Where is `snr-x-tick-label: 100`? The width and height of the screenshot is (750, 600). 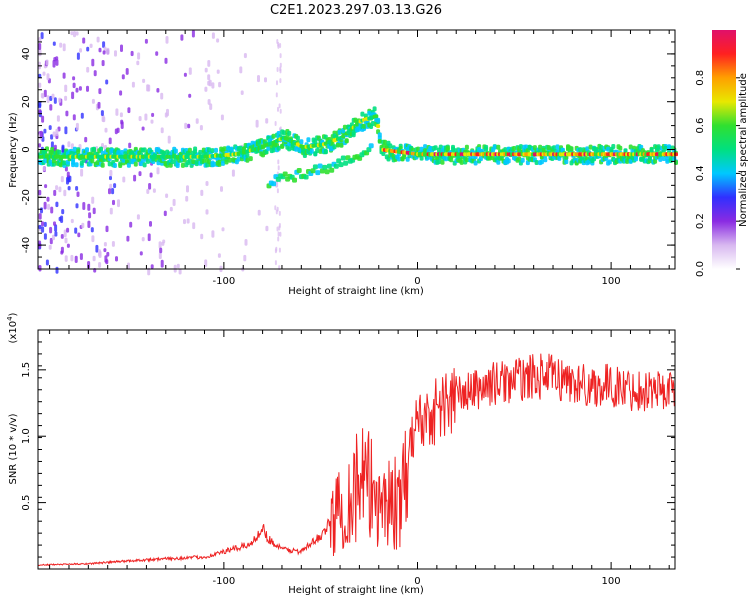 snr-x-tick-label: 100 is located at coordinates (611, 581).